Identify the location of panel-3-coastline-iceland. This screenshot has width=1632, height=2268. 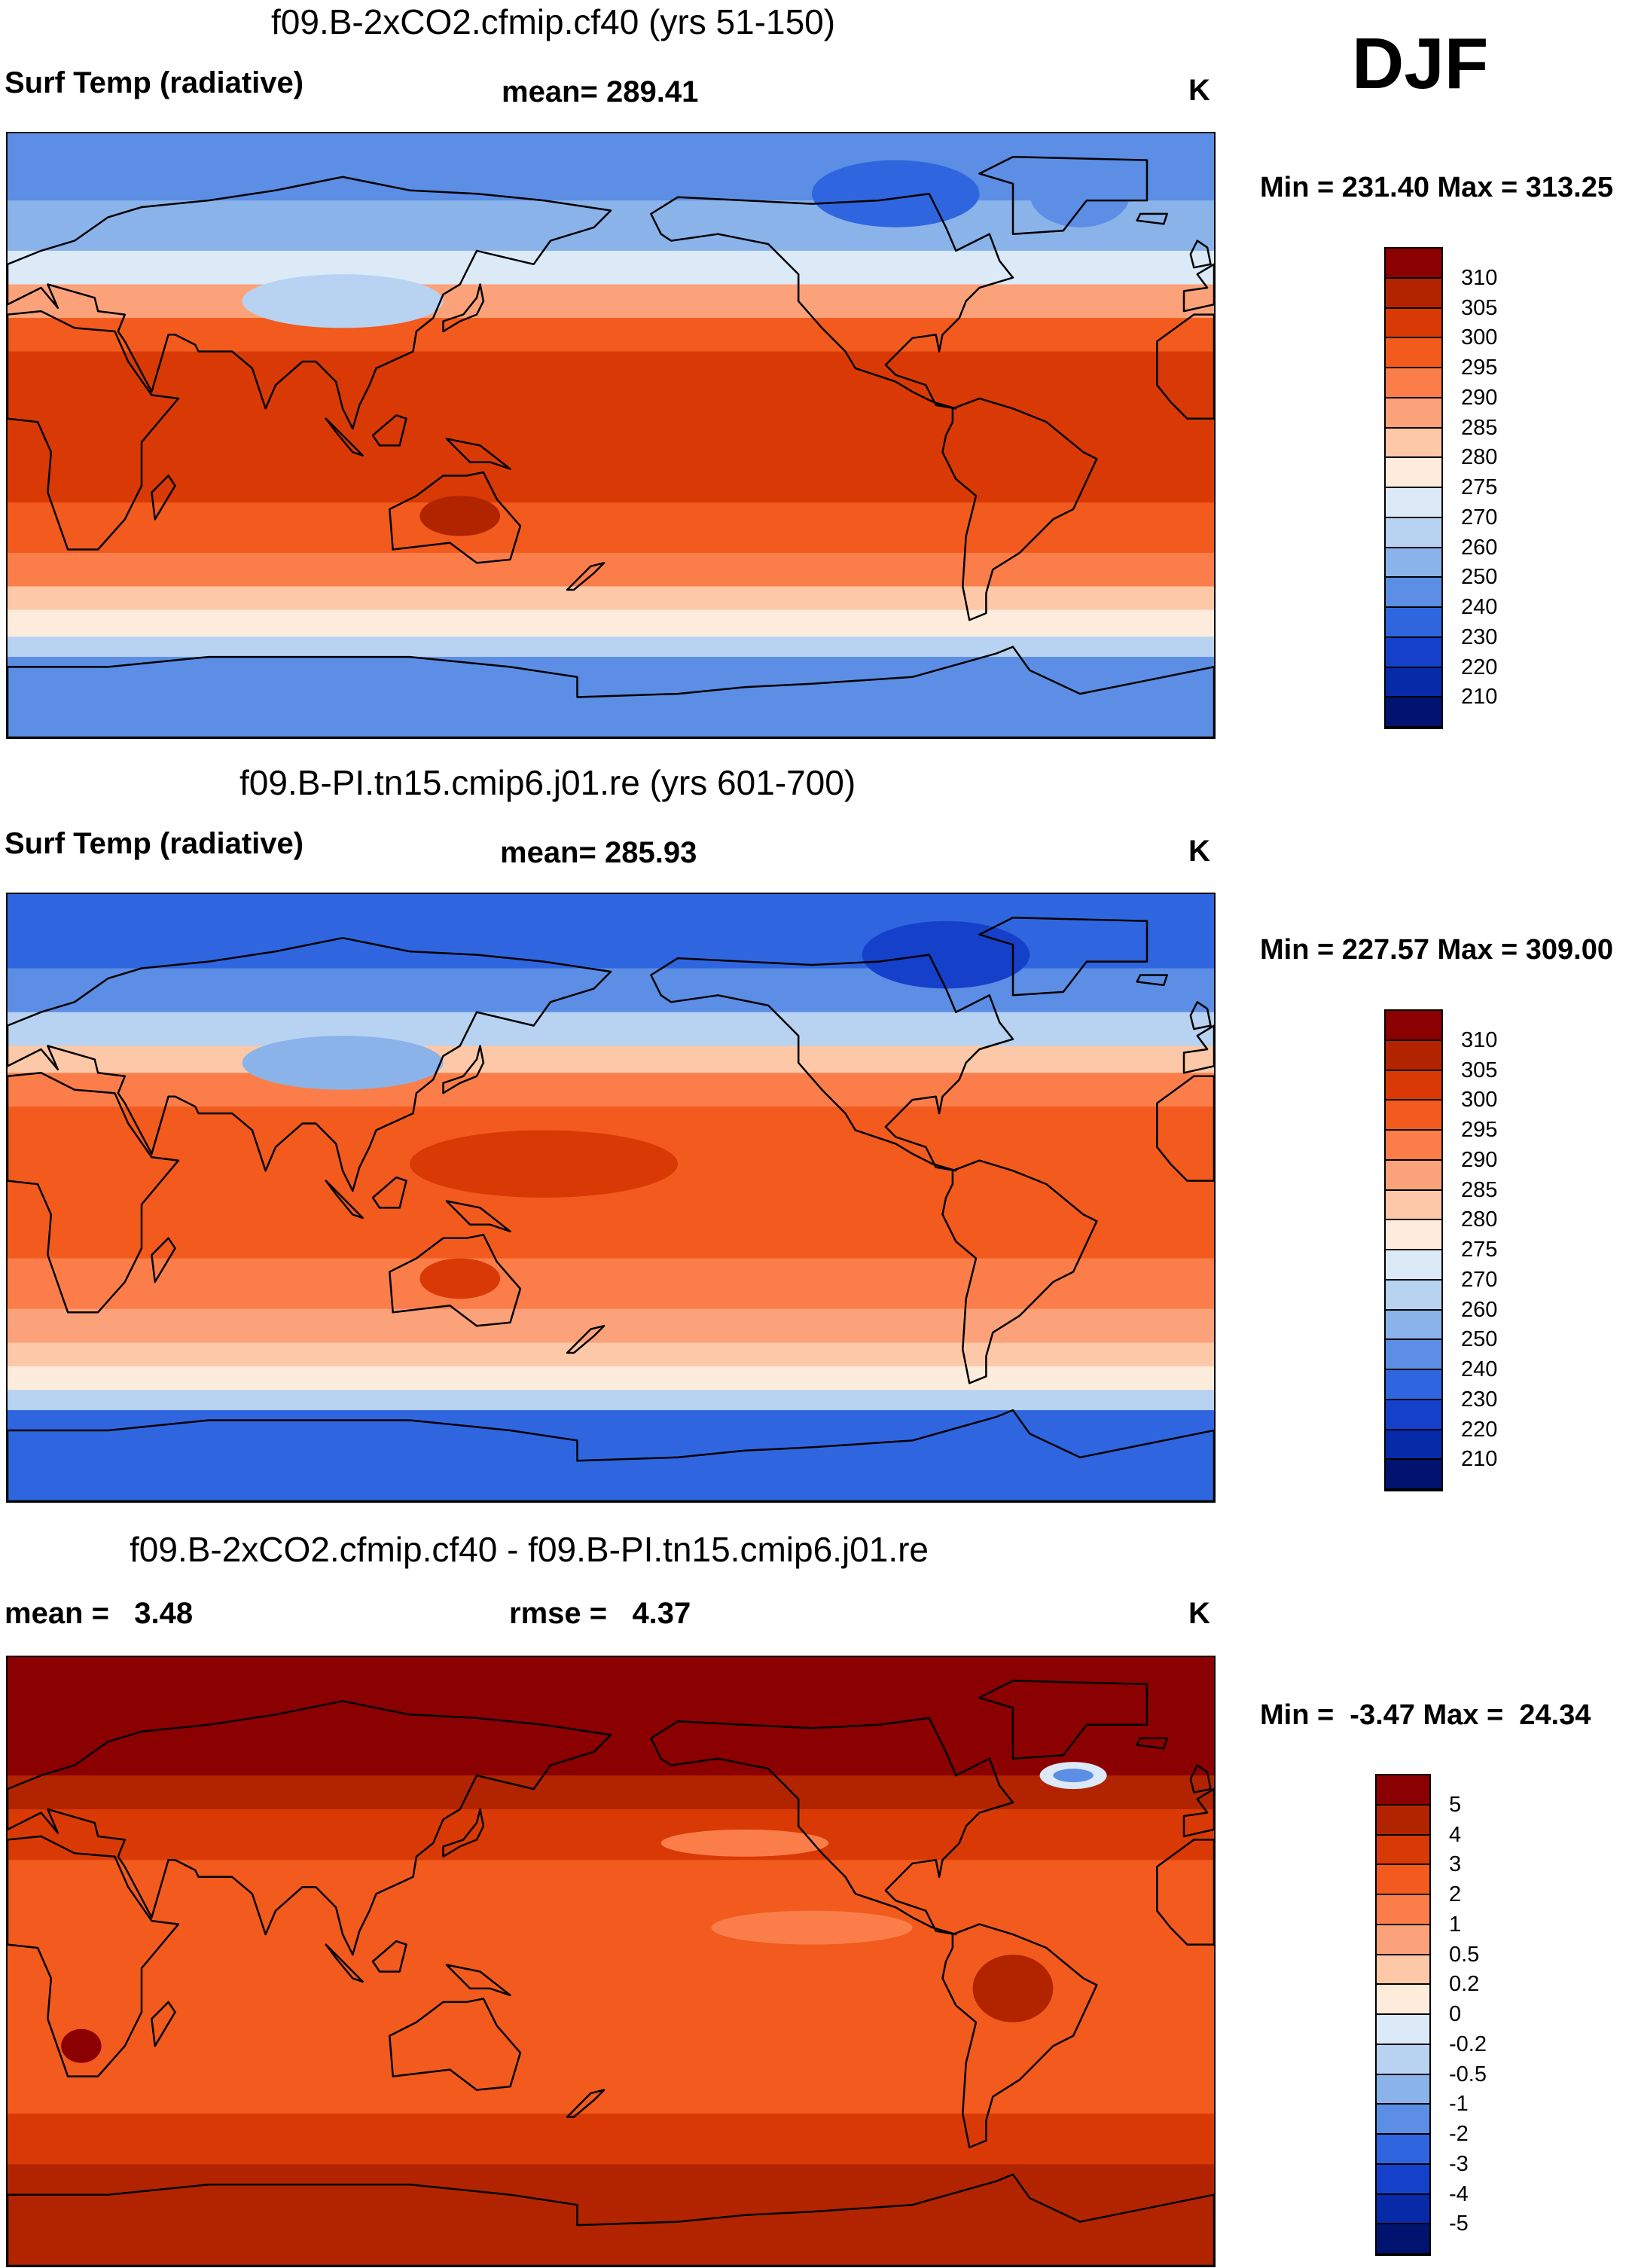
(1152, 1744).